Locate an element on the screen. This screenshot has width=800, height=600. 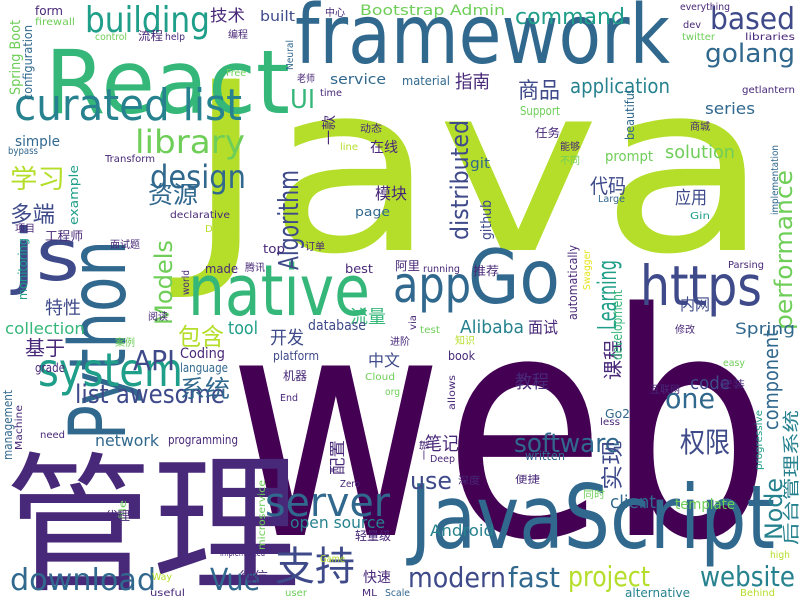
word: 工程师 is located at coordinates (64, 235).